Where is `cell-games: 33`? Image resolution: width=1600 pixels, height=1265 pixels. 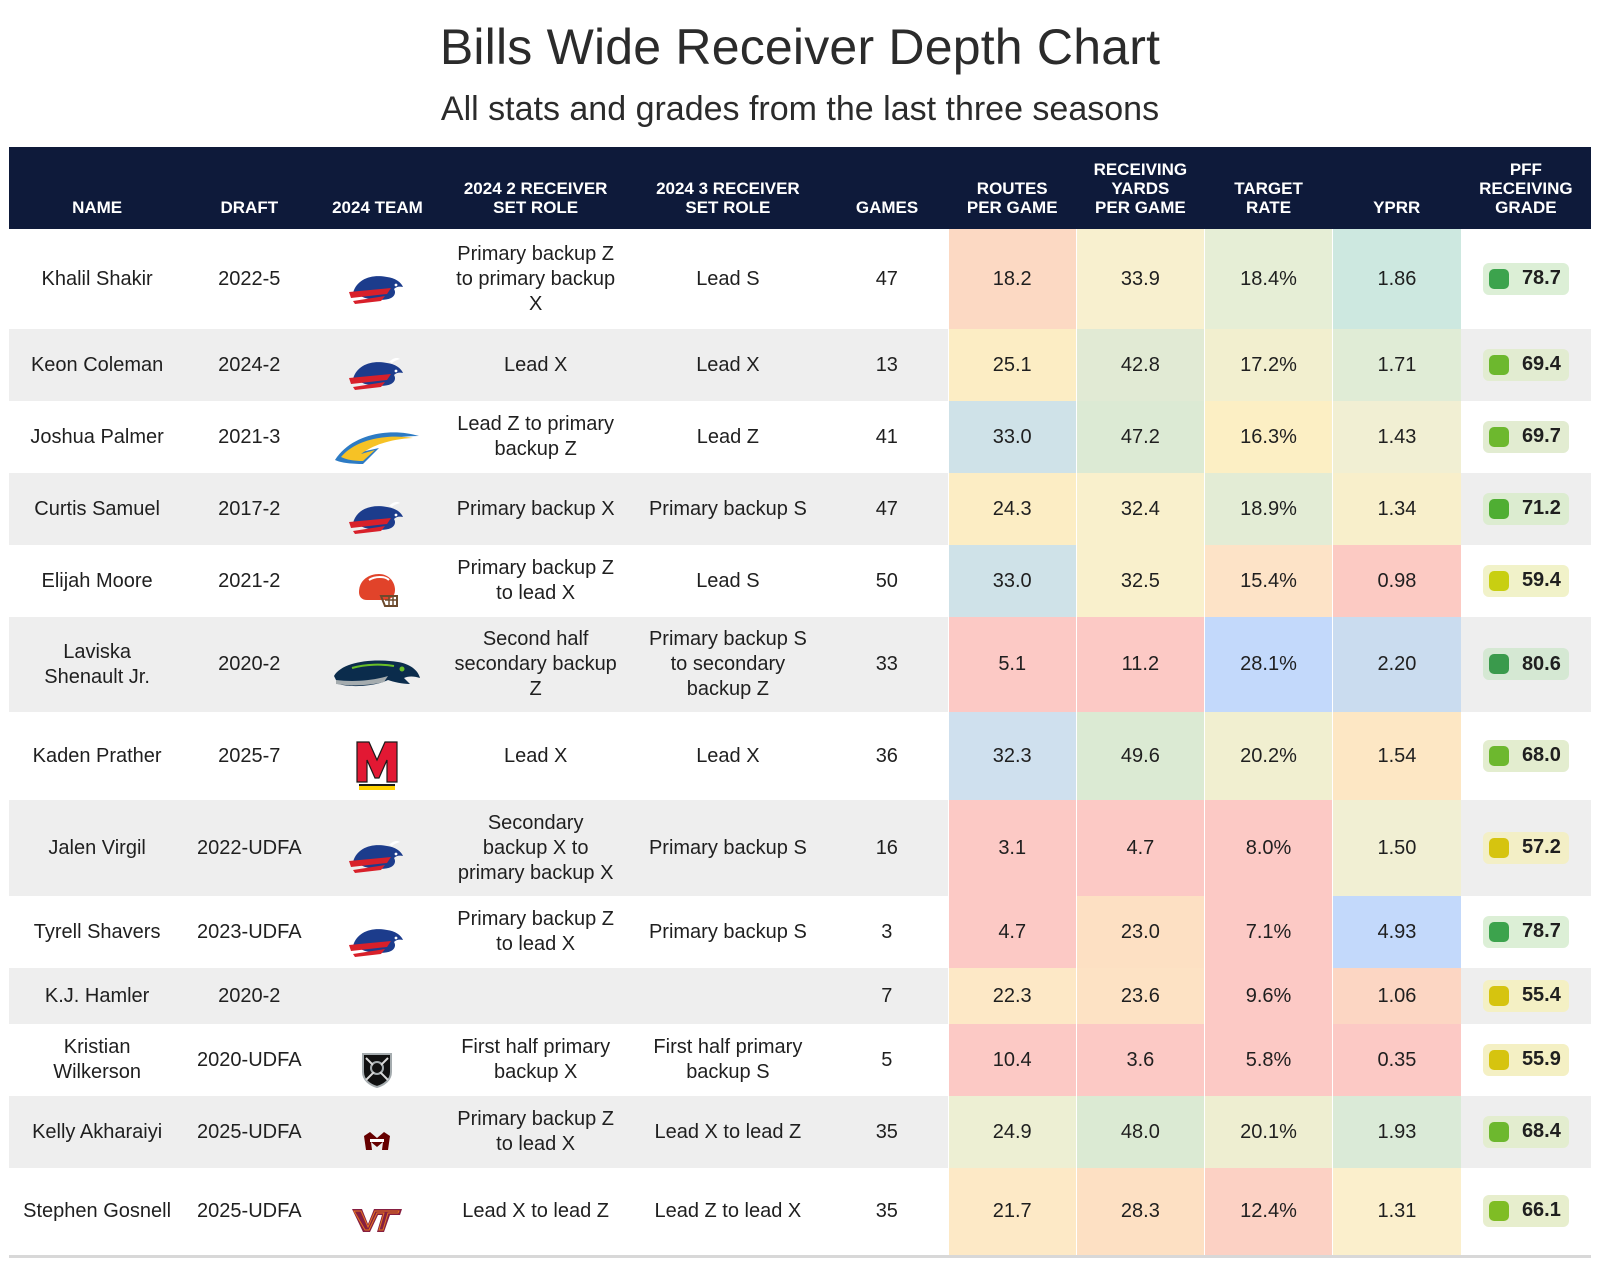
cell-games: 33 is located at coordinates (886, 664).